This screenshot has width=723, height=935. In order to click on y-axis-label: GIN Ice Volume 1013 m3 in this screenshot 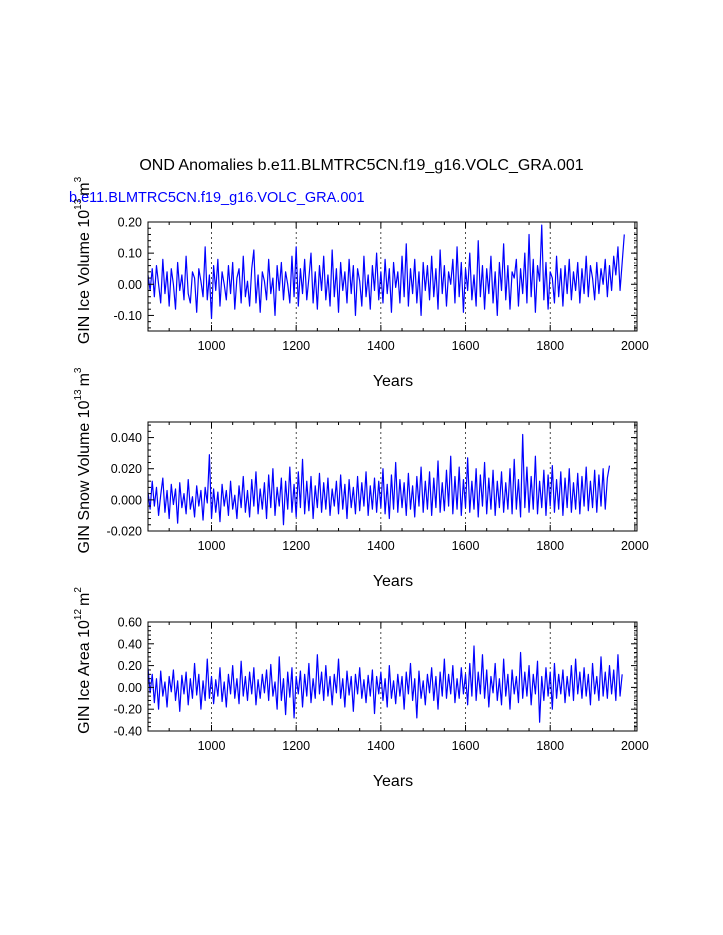, I will do `click(83, 260)`.